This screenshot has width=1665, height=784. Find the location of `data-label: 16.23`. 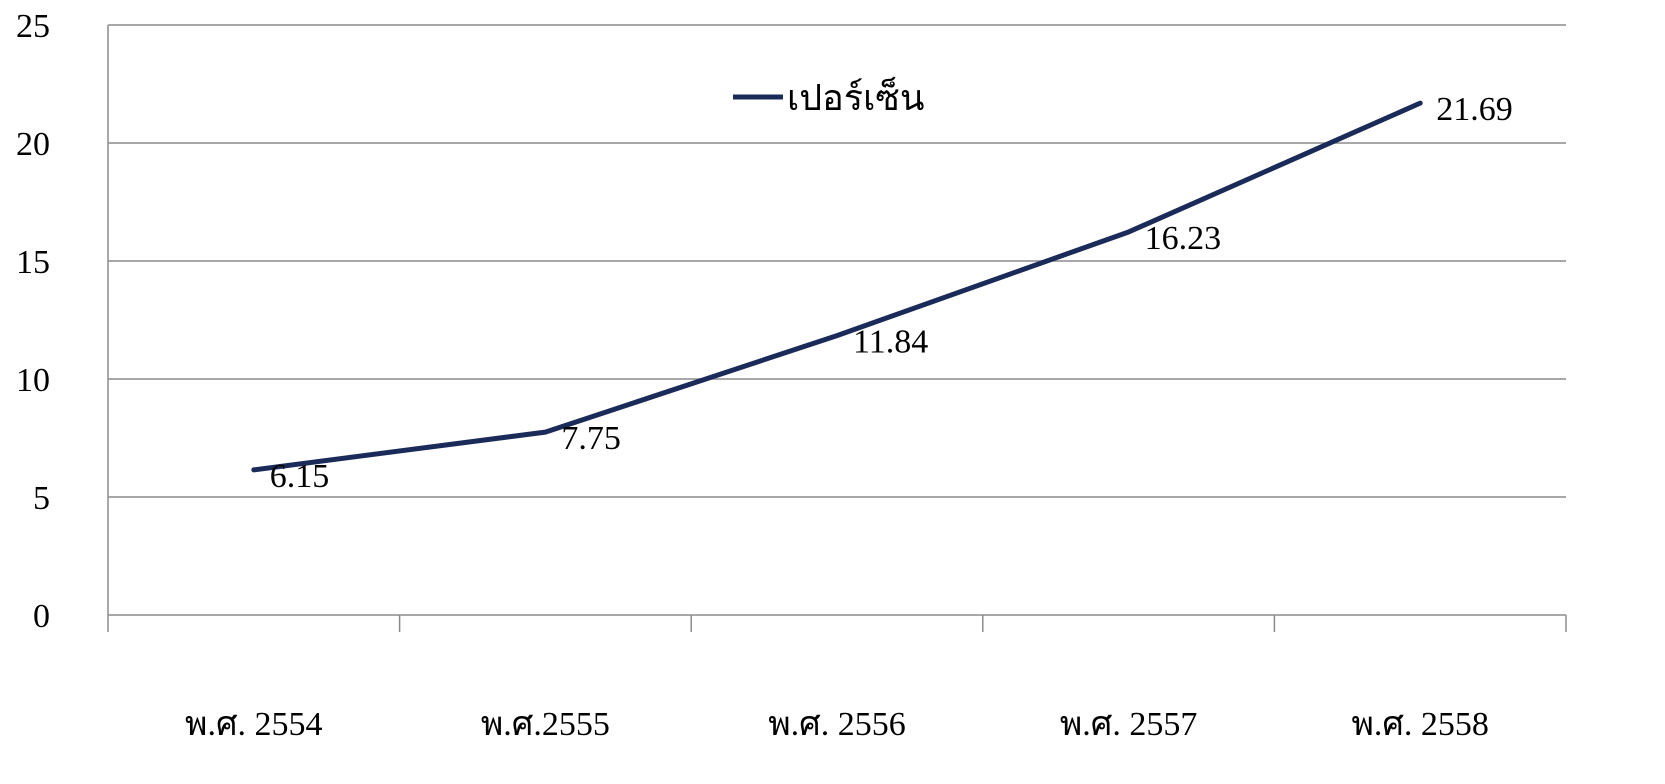

data-label: 16.23 is located at coordinates (1183, 238).